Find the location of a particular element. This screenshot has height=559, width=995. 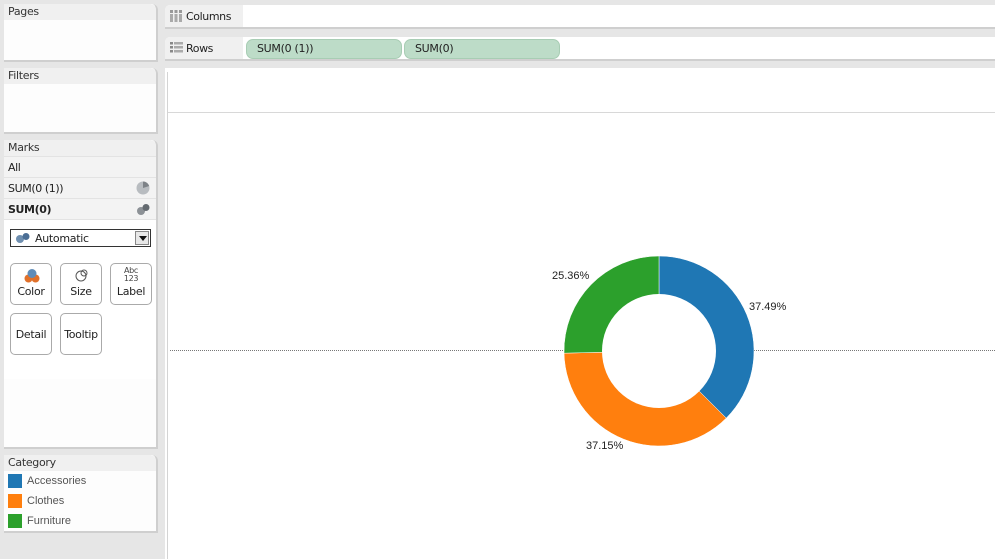

slice-label-furniture: 25.36% is located at coordinates (571, 276).